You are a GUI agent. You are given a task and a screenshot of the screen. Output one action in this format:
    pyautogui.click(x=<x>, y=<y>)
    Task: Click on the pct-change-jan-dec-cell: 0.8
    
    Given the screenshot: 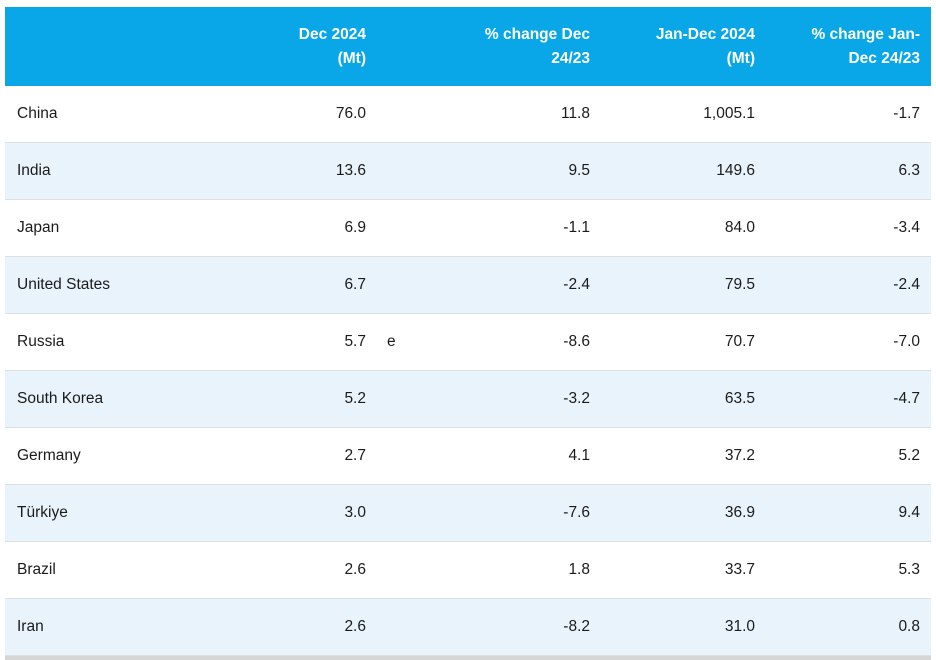 What is the action you would take?
    pyautogui.click(x=843, y=627)
    